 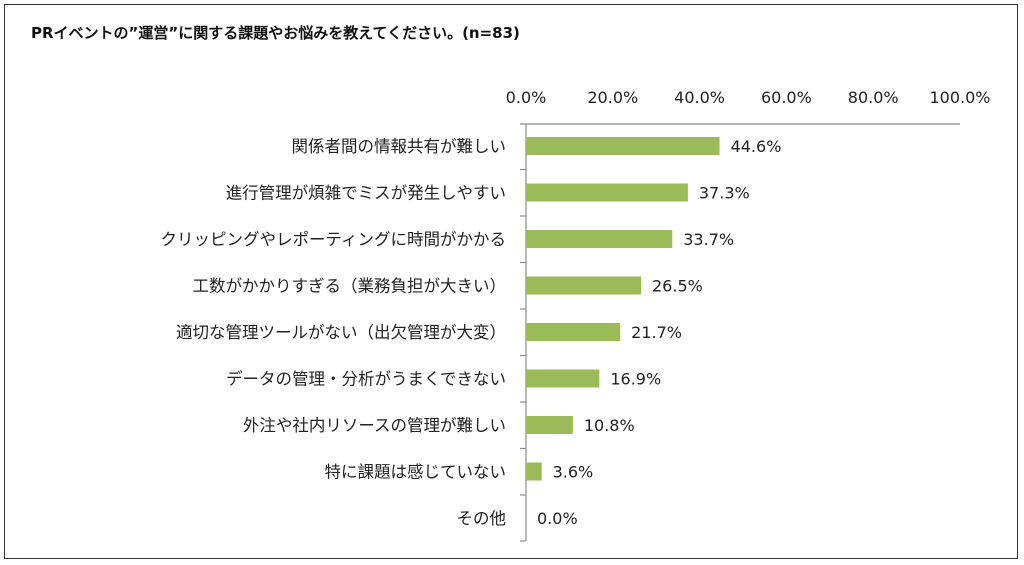 I want to click on x-axis-ticks: 0.0% 20.0% 40.0% 60.0% 80.0% 100.0%, so click(x=748, y=97).